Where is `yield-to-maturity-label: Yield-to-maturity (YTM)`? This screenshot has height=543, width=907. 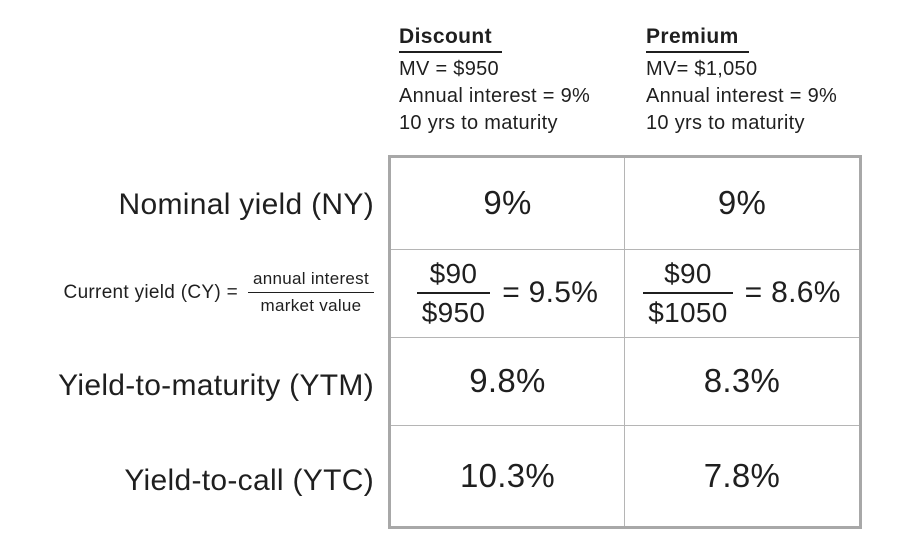
yield-to-maturity-label: Yield-to-maturity (YTM) is located at coordinates (216, 385).